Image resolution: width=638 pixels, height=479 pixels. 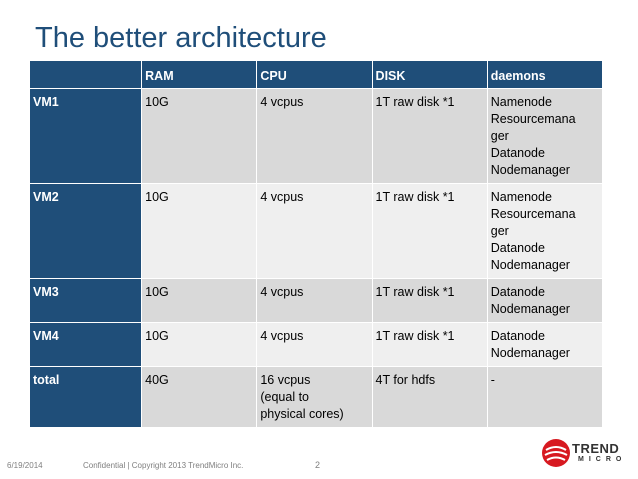 I want to click on daemons-cell: -, so click(x=545, y=397).